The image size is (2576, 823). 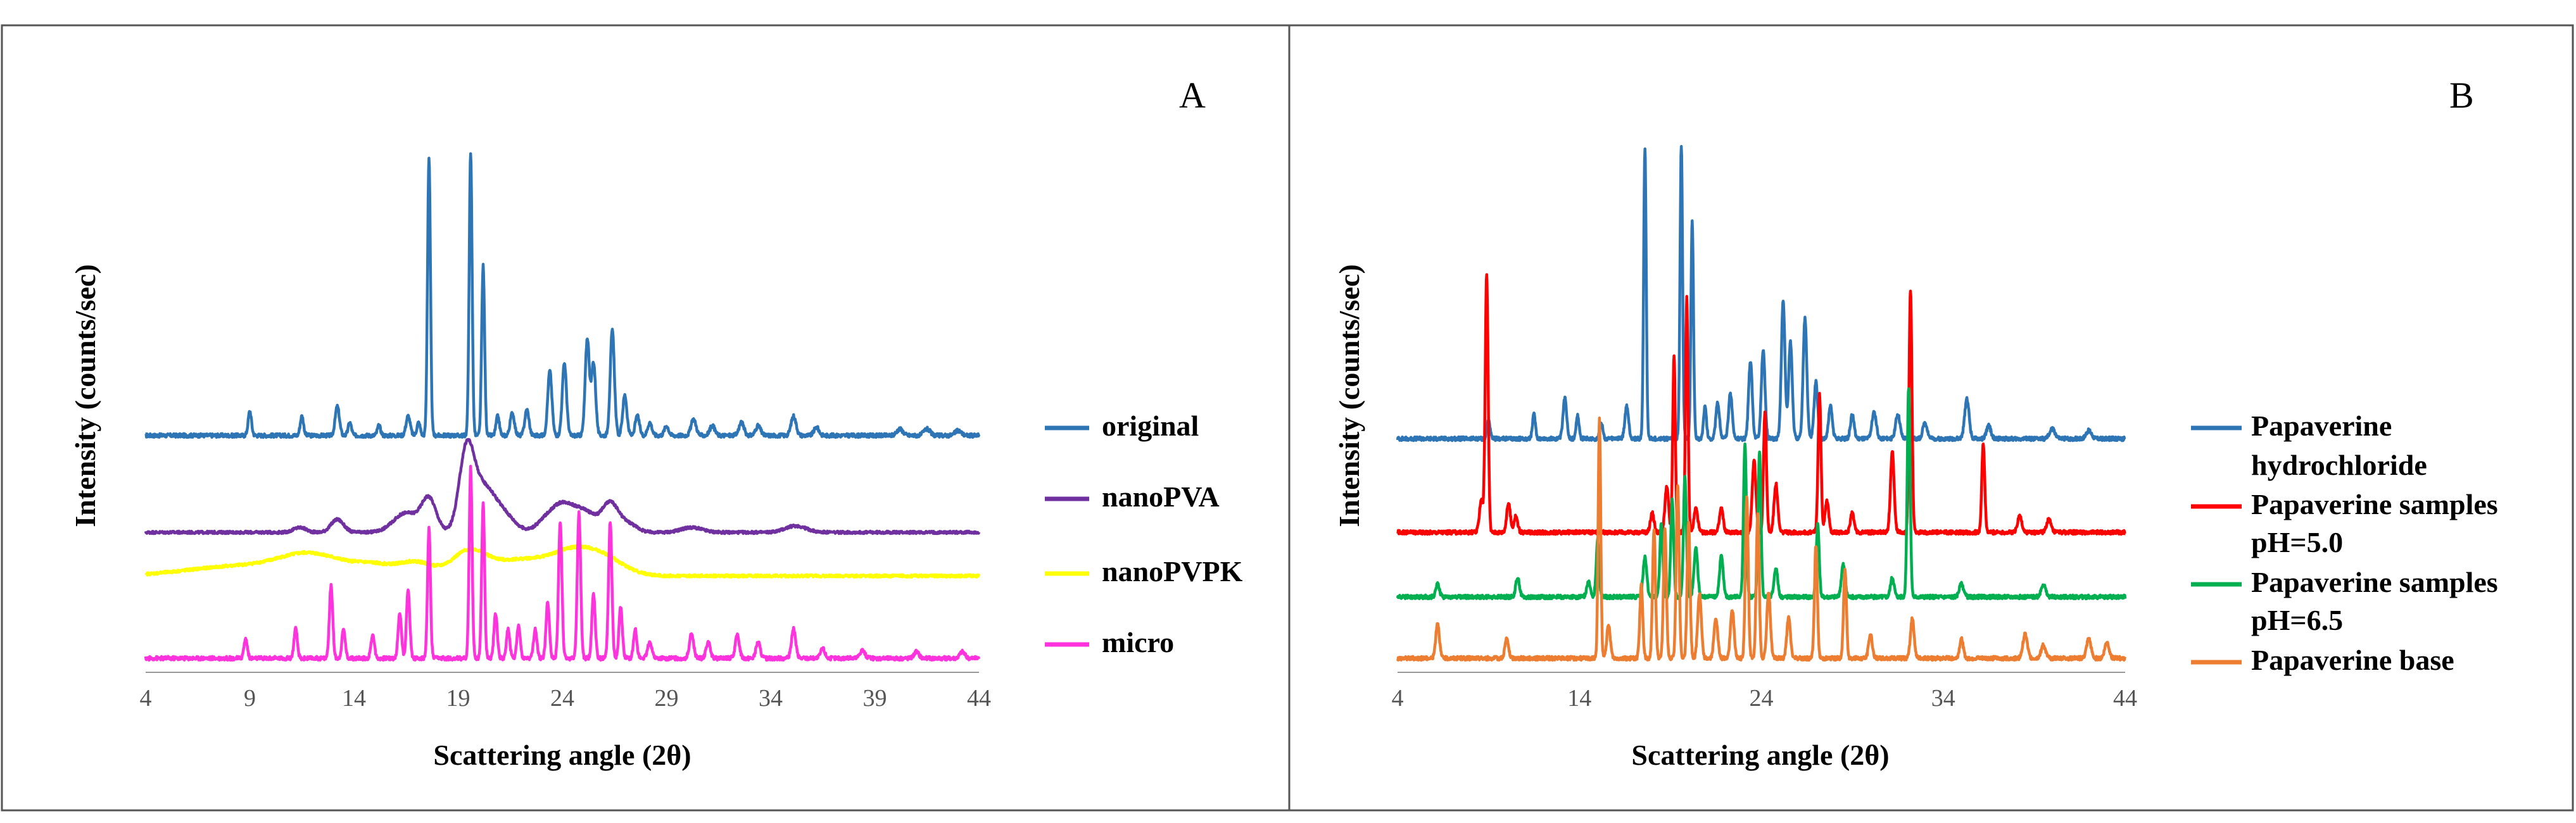 What do you see at coordinates (1349, 395) in the screenshot?
I see `y-axis-title-b: Intensity (counts/sec)` at bounding box center [1349, 395].